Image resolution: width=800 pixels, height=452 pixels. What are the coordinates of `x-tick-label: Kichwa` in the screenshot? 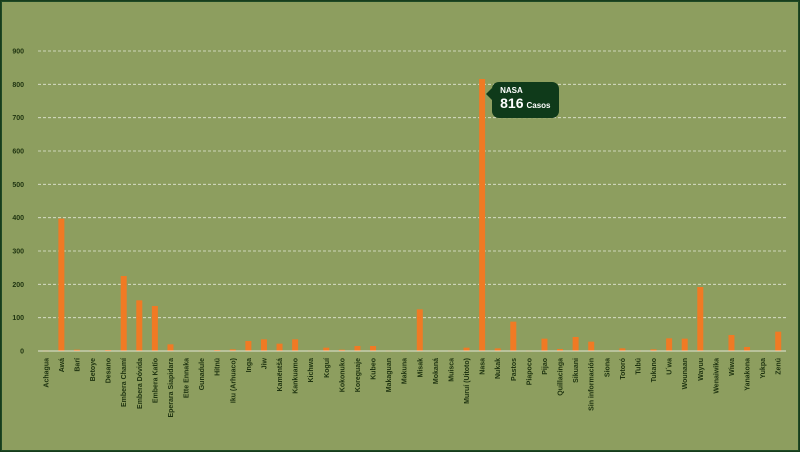 It's located at (311, 370).